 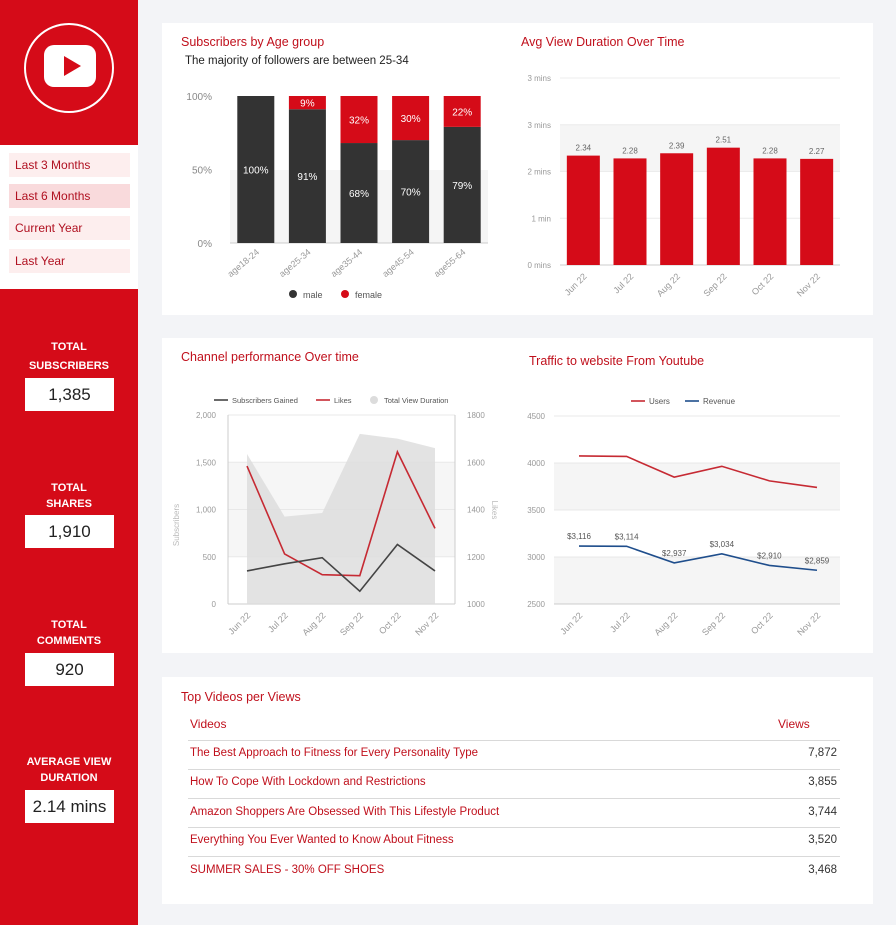 What do you see at coordinates (270, 357) in the screenshot?
I see `perf-chart-title: Channel performance Over time` at bounding box center [270, 357].